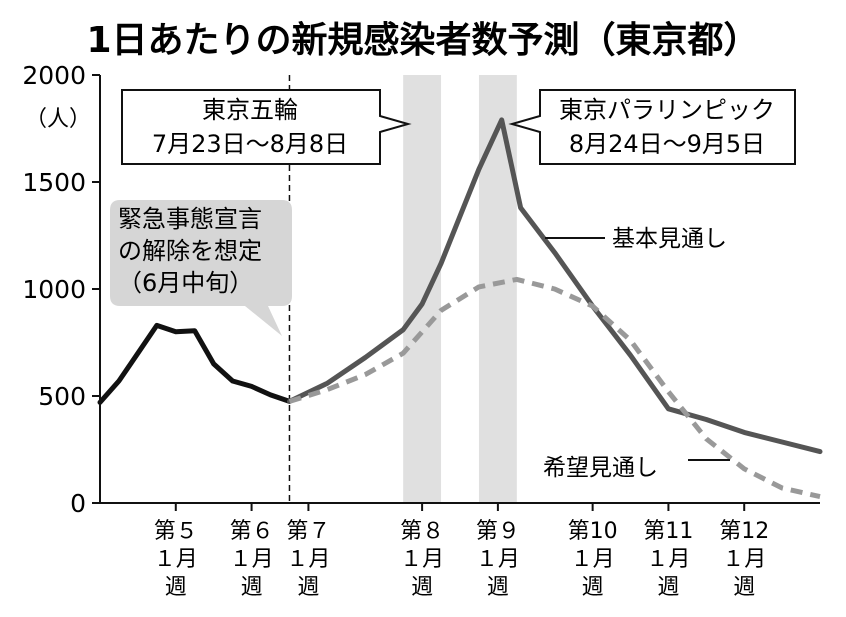 The width and height of the screenshot is (846, 617). I want to click on x-tick-label-1-2: 週, so click(252, 587).